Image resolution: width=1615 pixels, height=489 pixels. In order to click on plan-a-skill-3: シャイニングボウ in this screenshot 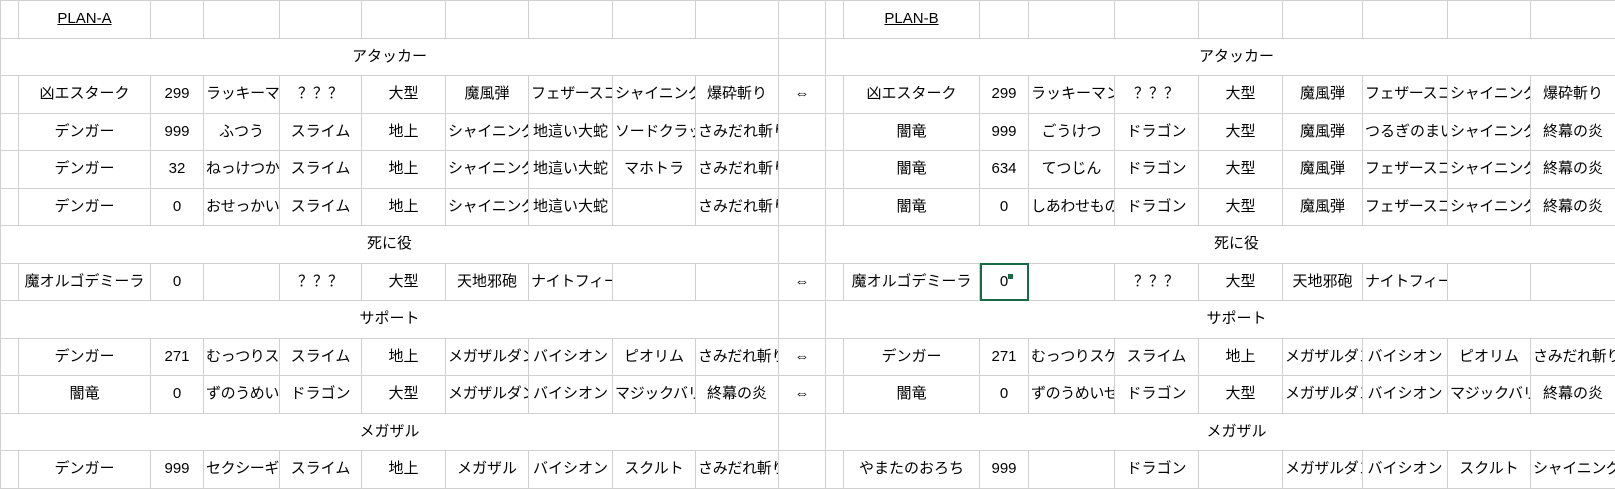, I will do `click(654, 94)`.